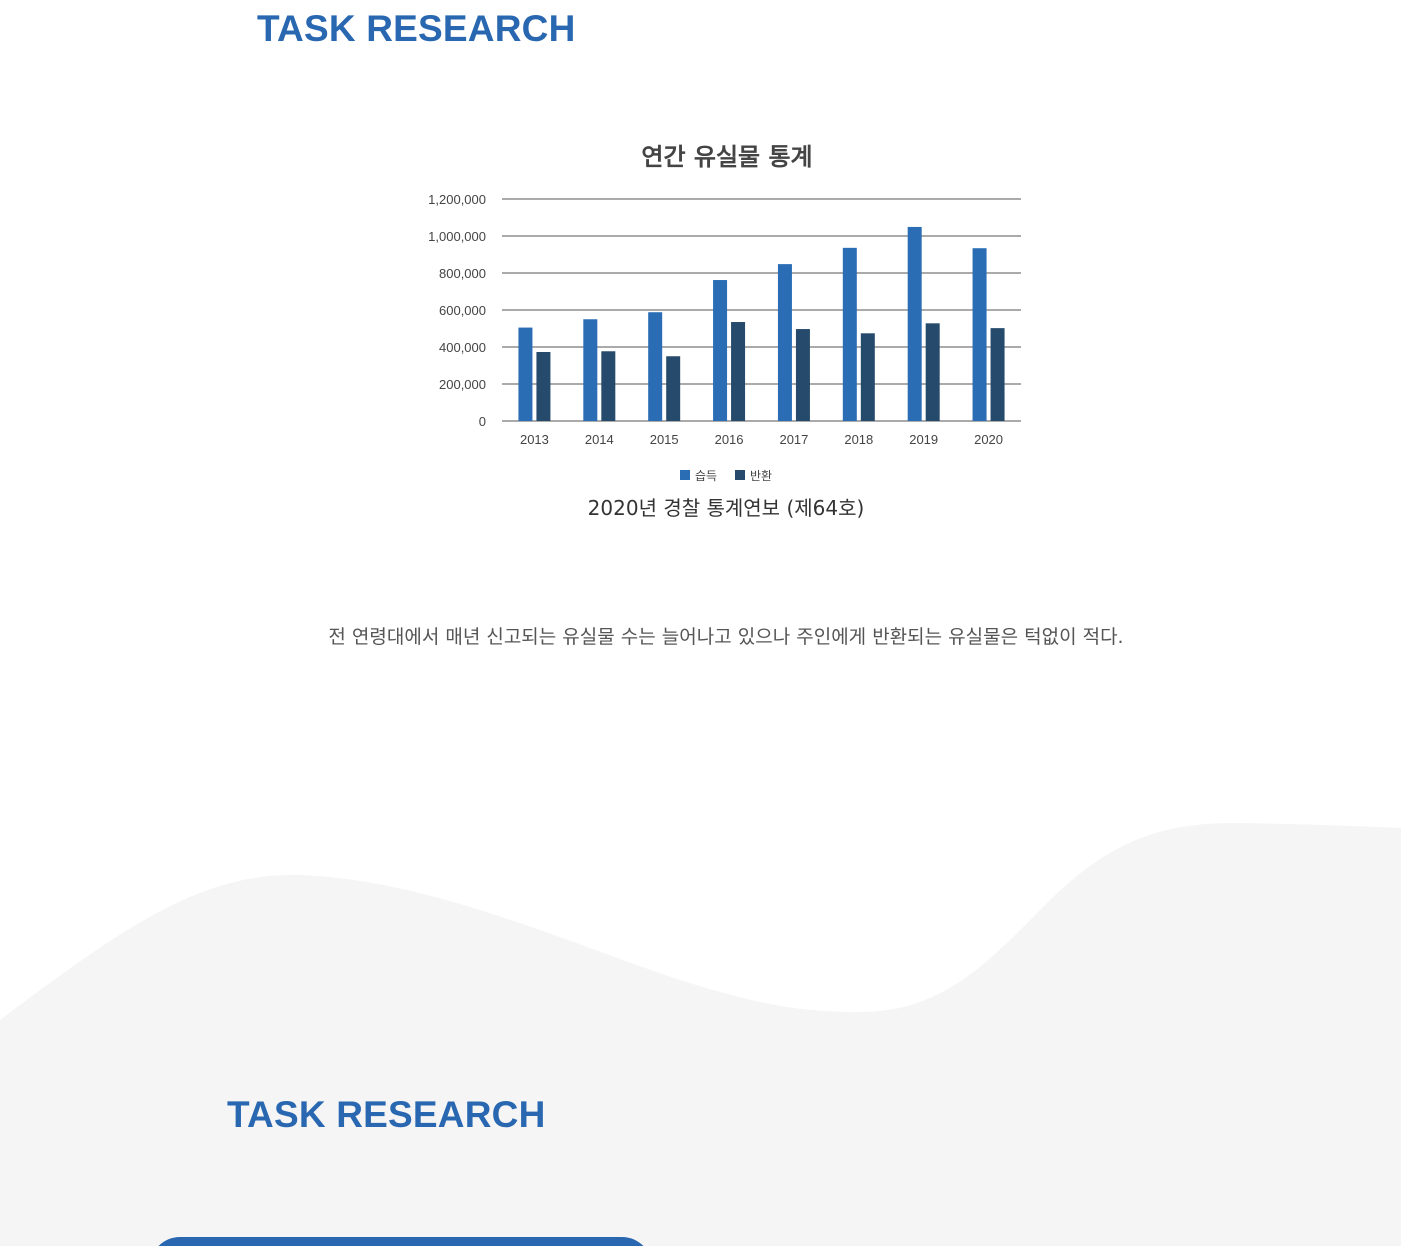  What do you see at coordinates (457, 199) in the screenshot?
I see `y-tick-label: 1,200,000` at bounding box center [457, 199].